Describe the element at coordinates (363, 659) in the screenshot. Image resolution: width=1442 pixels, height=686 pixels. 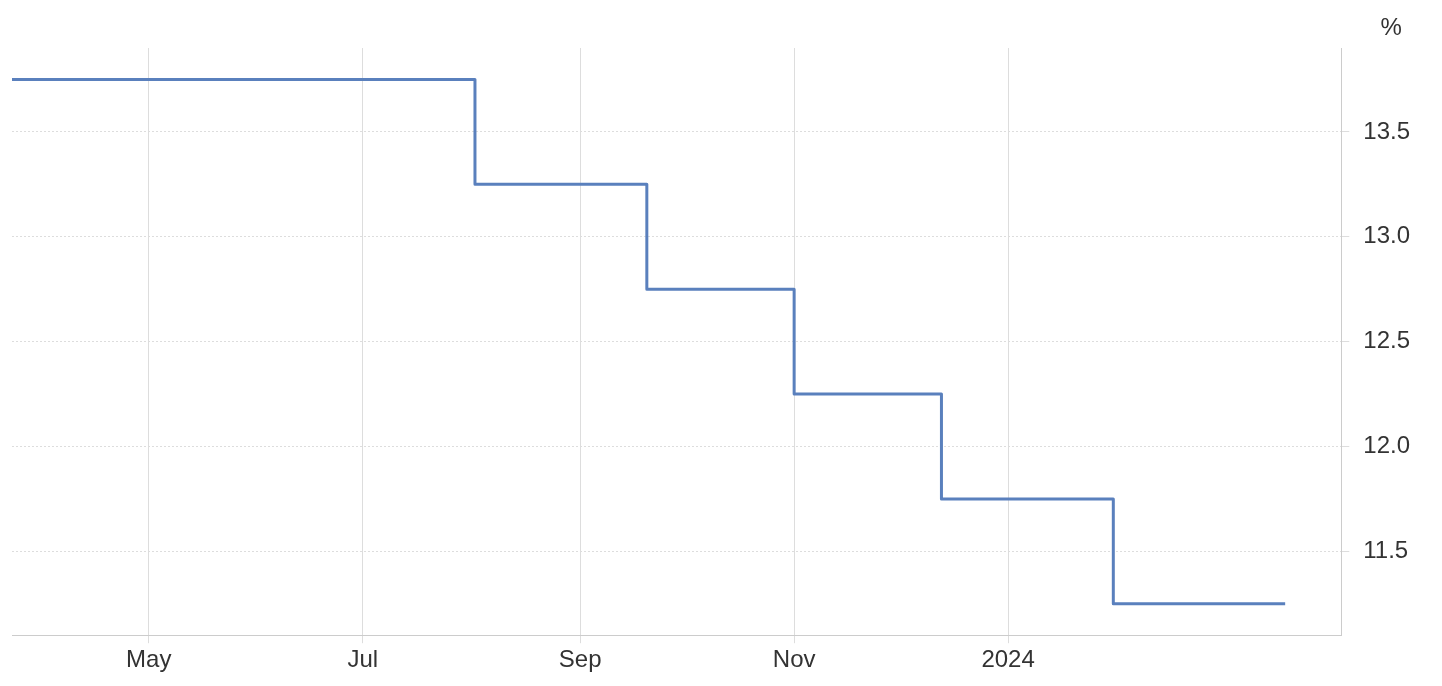
I see `x-tick-label: Jul` at that location.